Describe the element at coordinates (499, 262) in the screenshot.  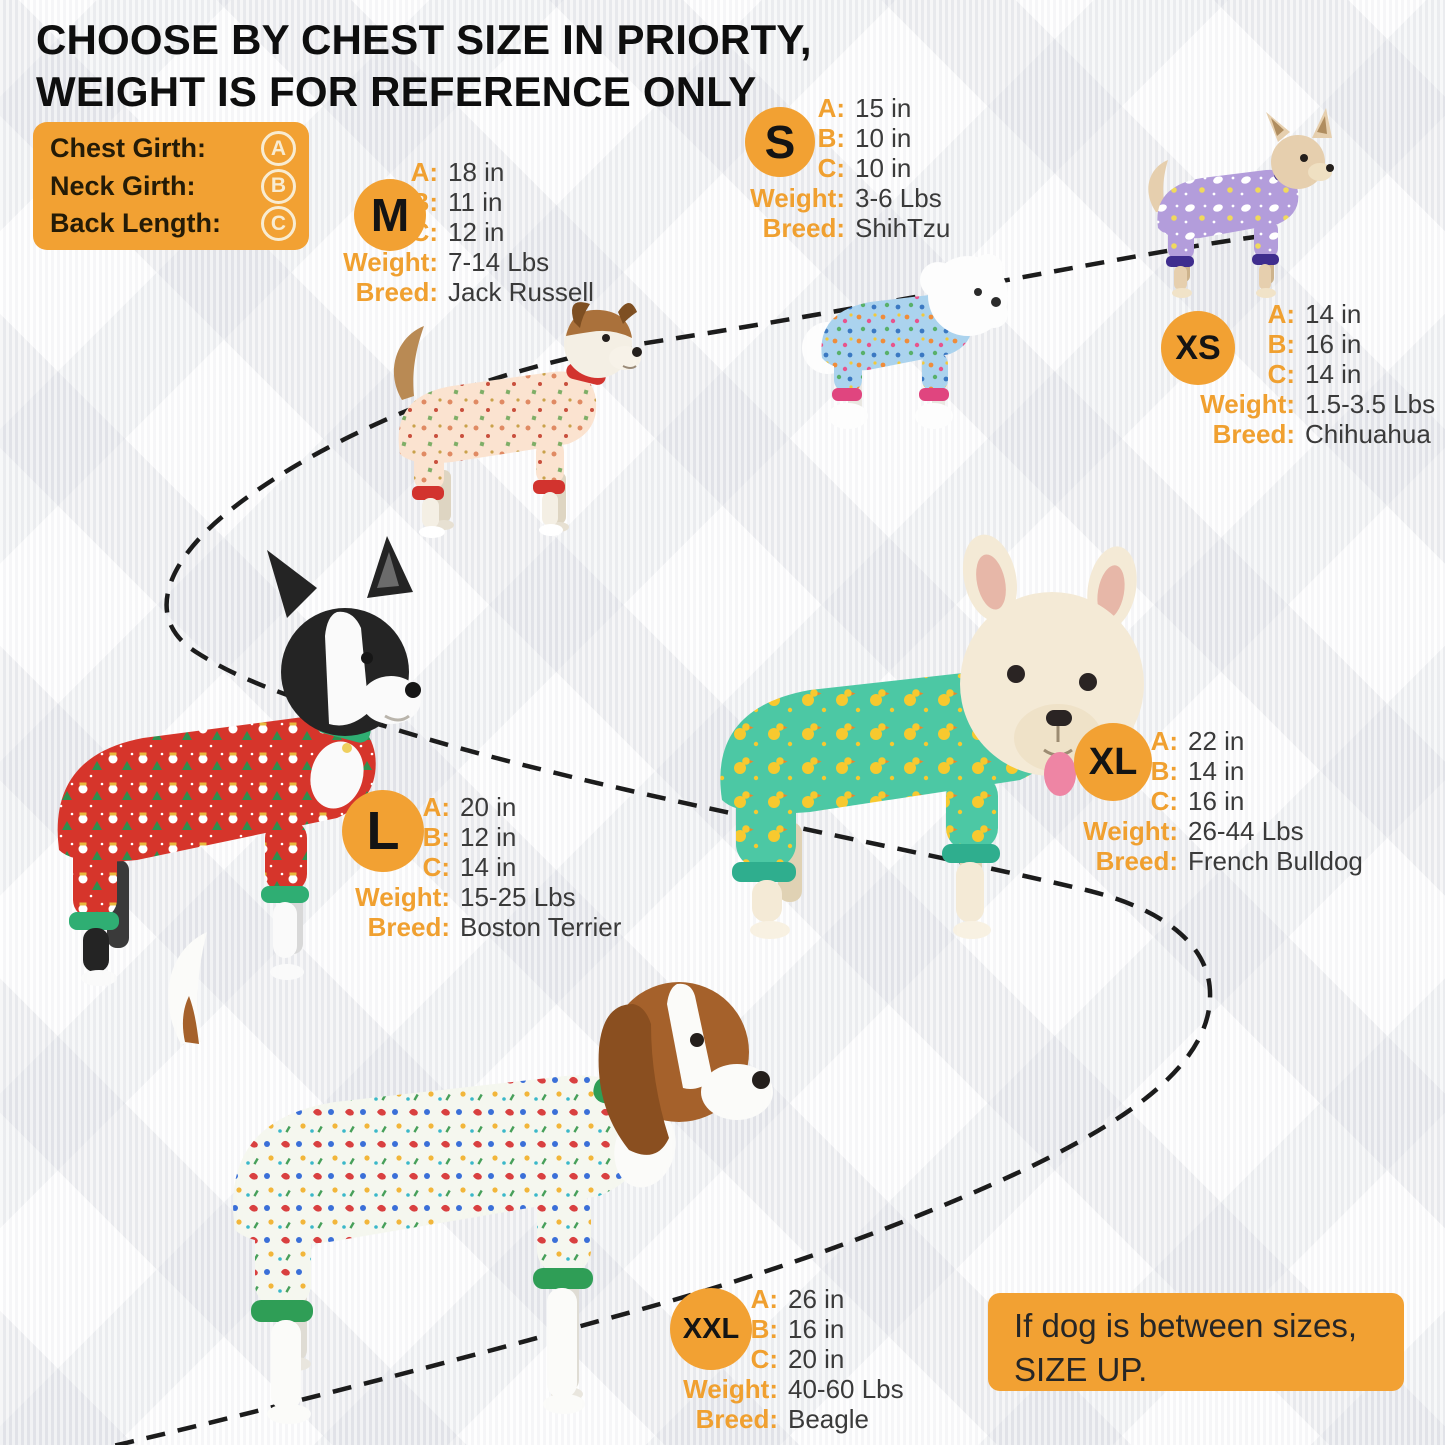
I see `value-weight: 7-14 Lbs` at that location.